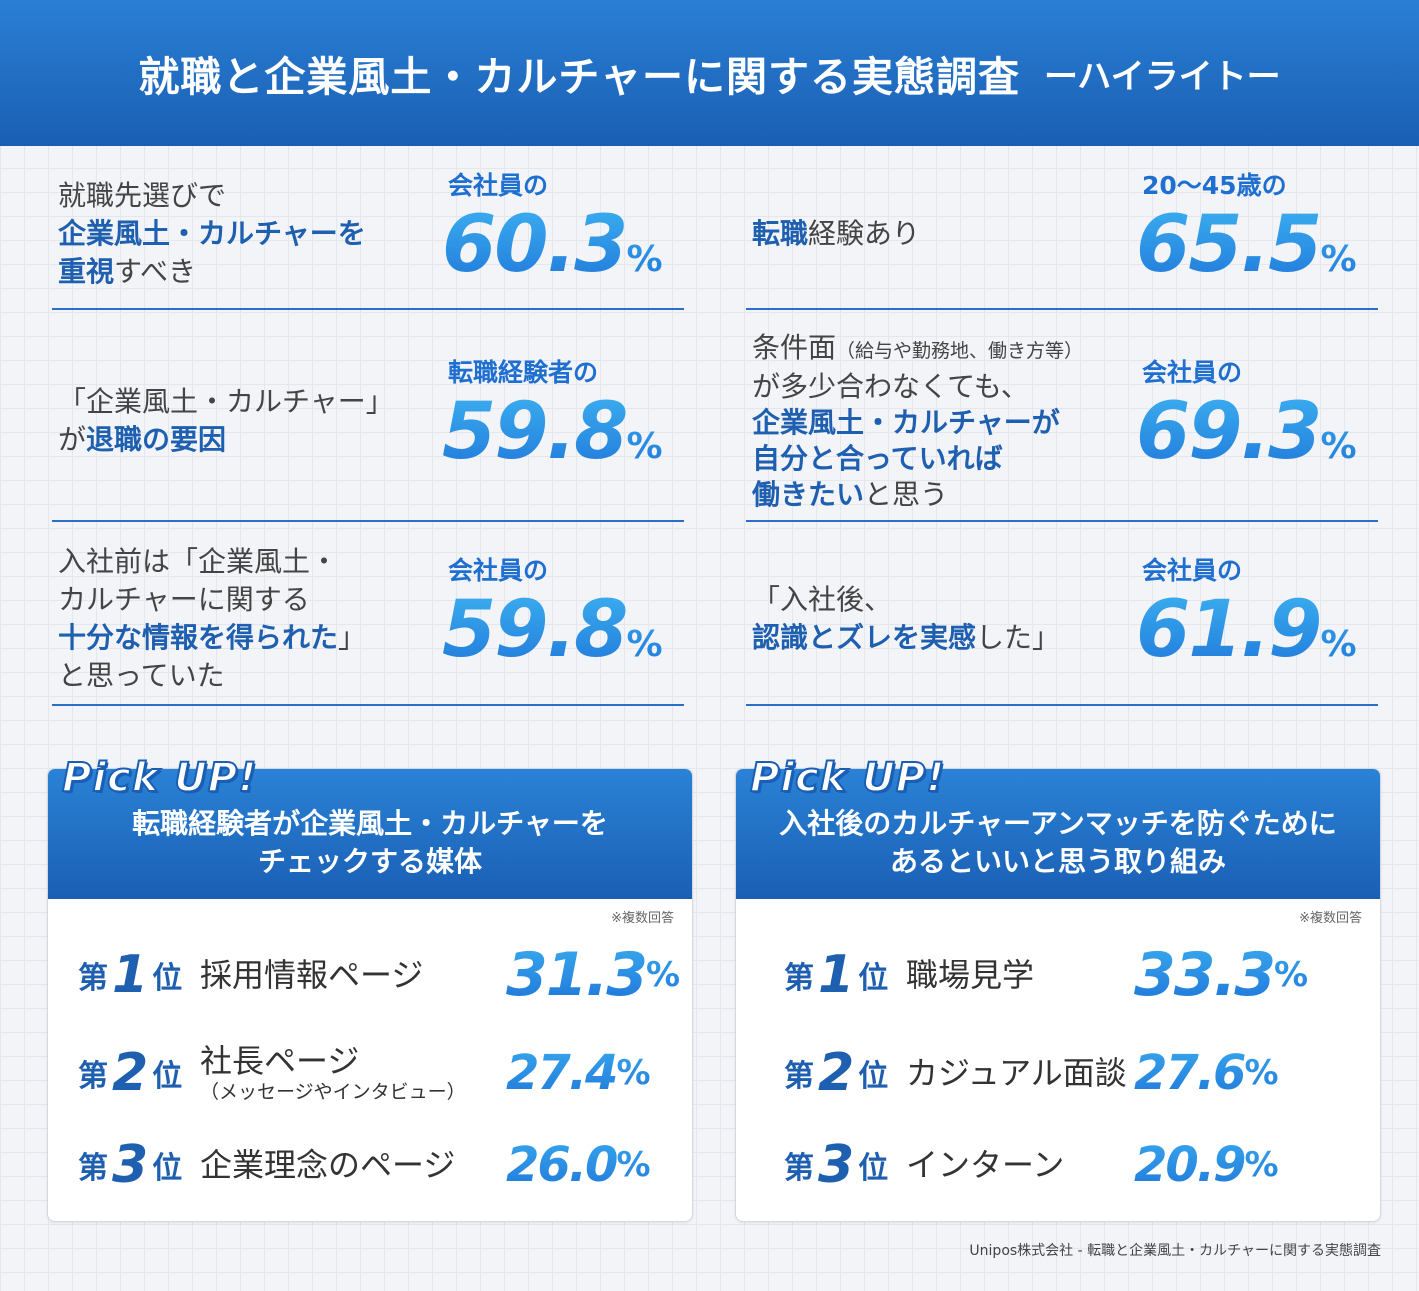  I want to click on rank-item: 職場見学, so click(970, 975).